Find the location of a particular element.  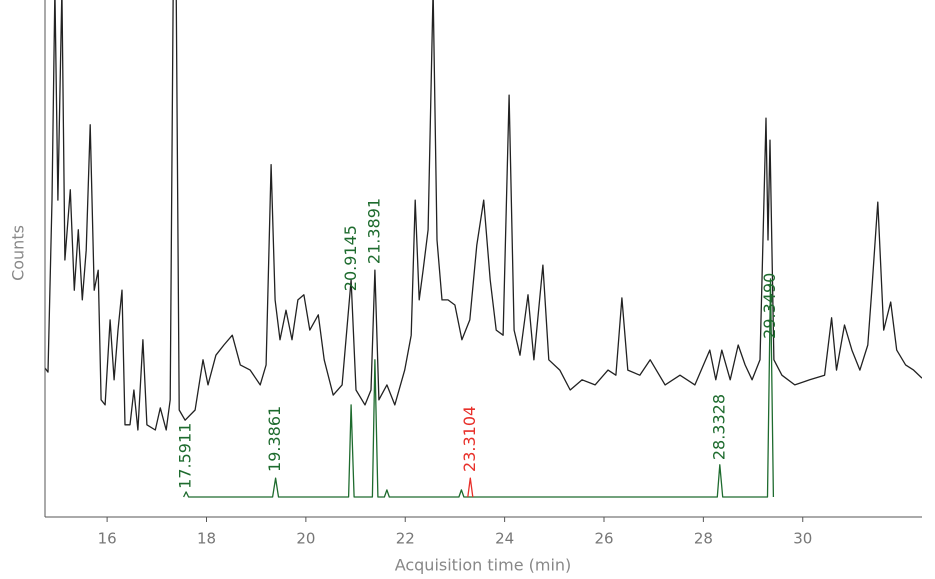

series-line is located at coordinates (470, 487).